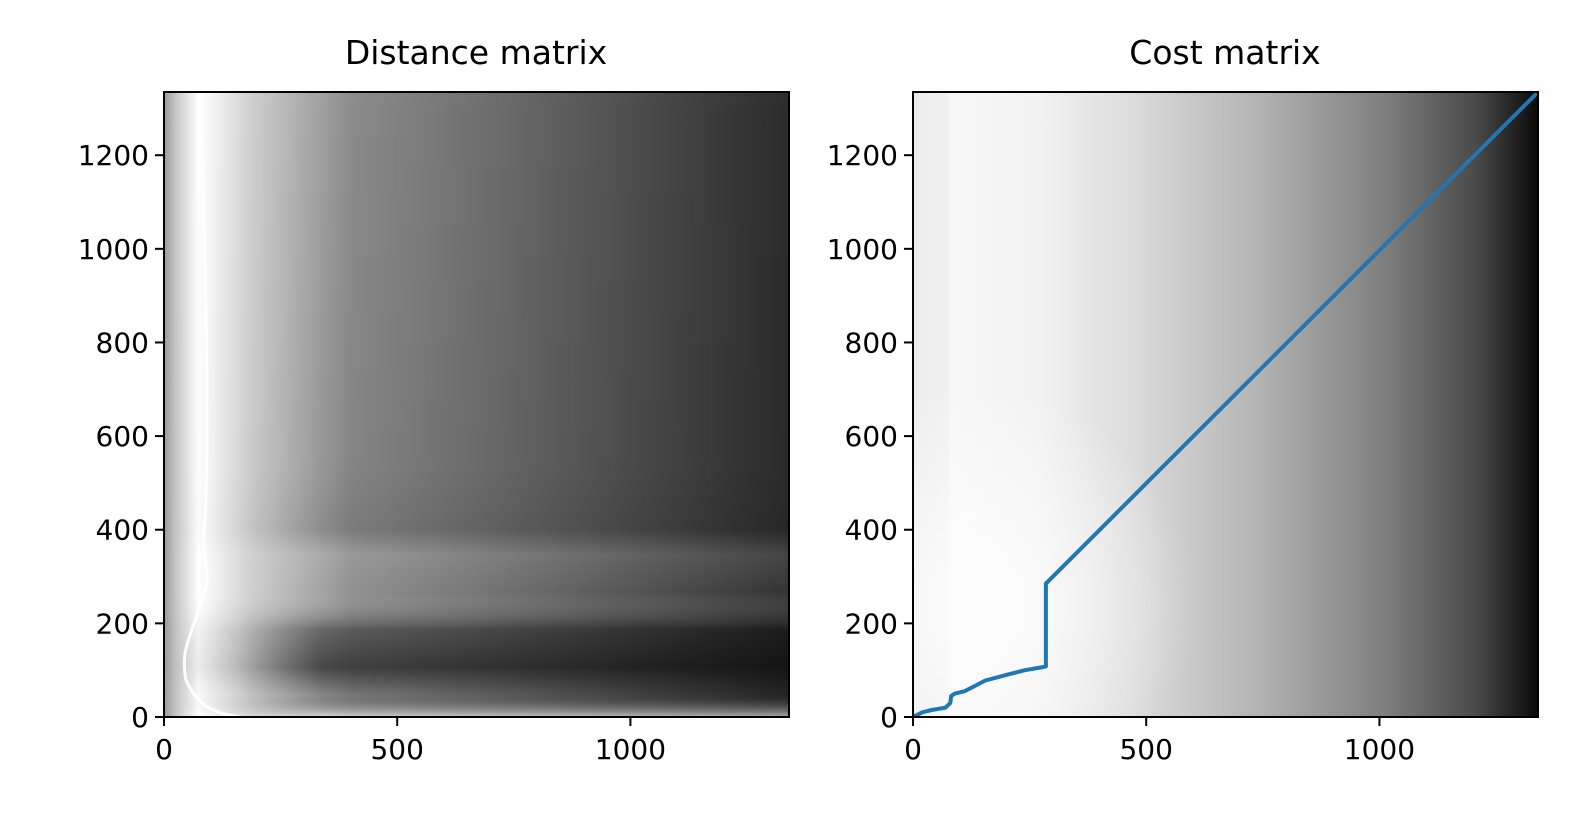 This screenshot has height=828, width=1590. Describe the element at coordinates (211, 404) in the screenshot. I see `distance-ridge` at that location.